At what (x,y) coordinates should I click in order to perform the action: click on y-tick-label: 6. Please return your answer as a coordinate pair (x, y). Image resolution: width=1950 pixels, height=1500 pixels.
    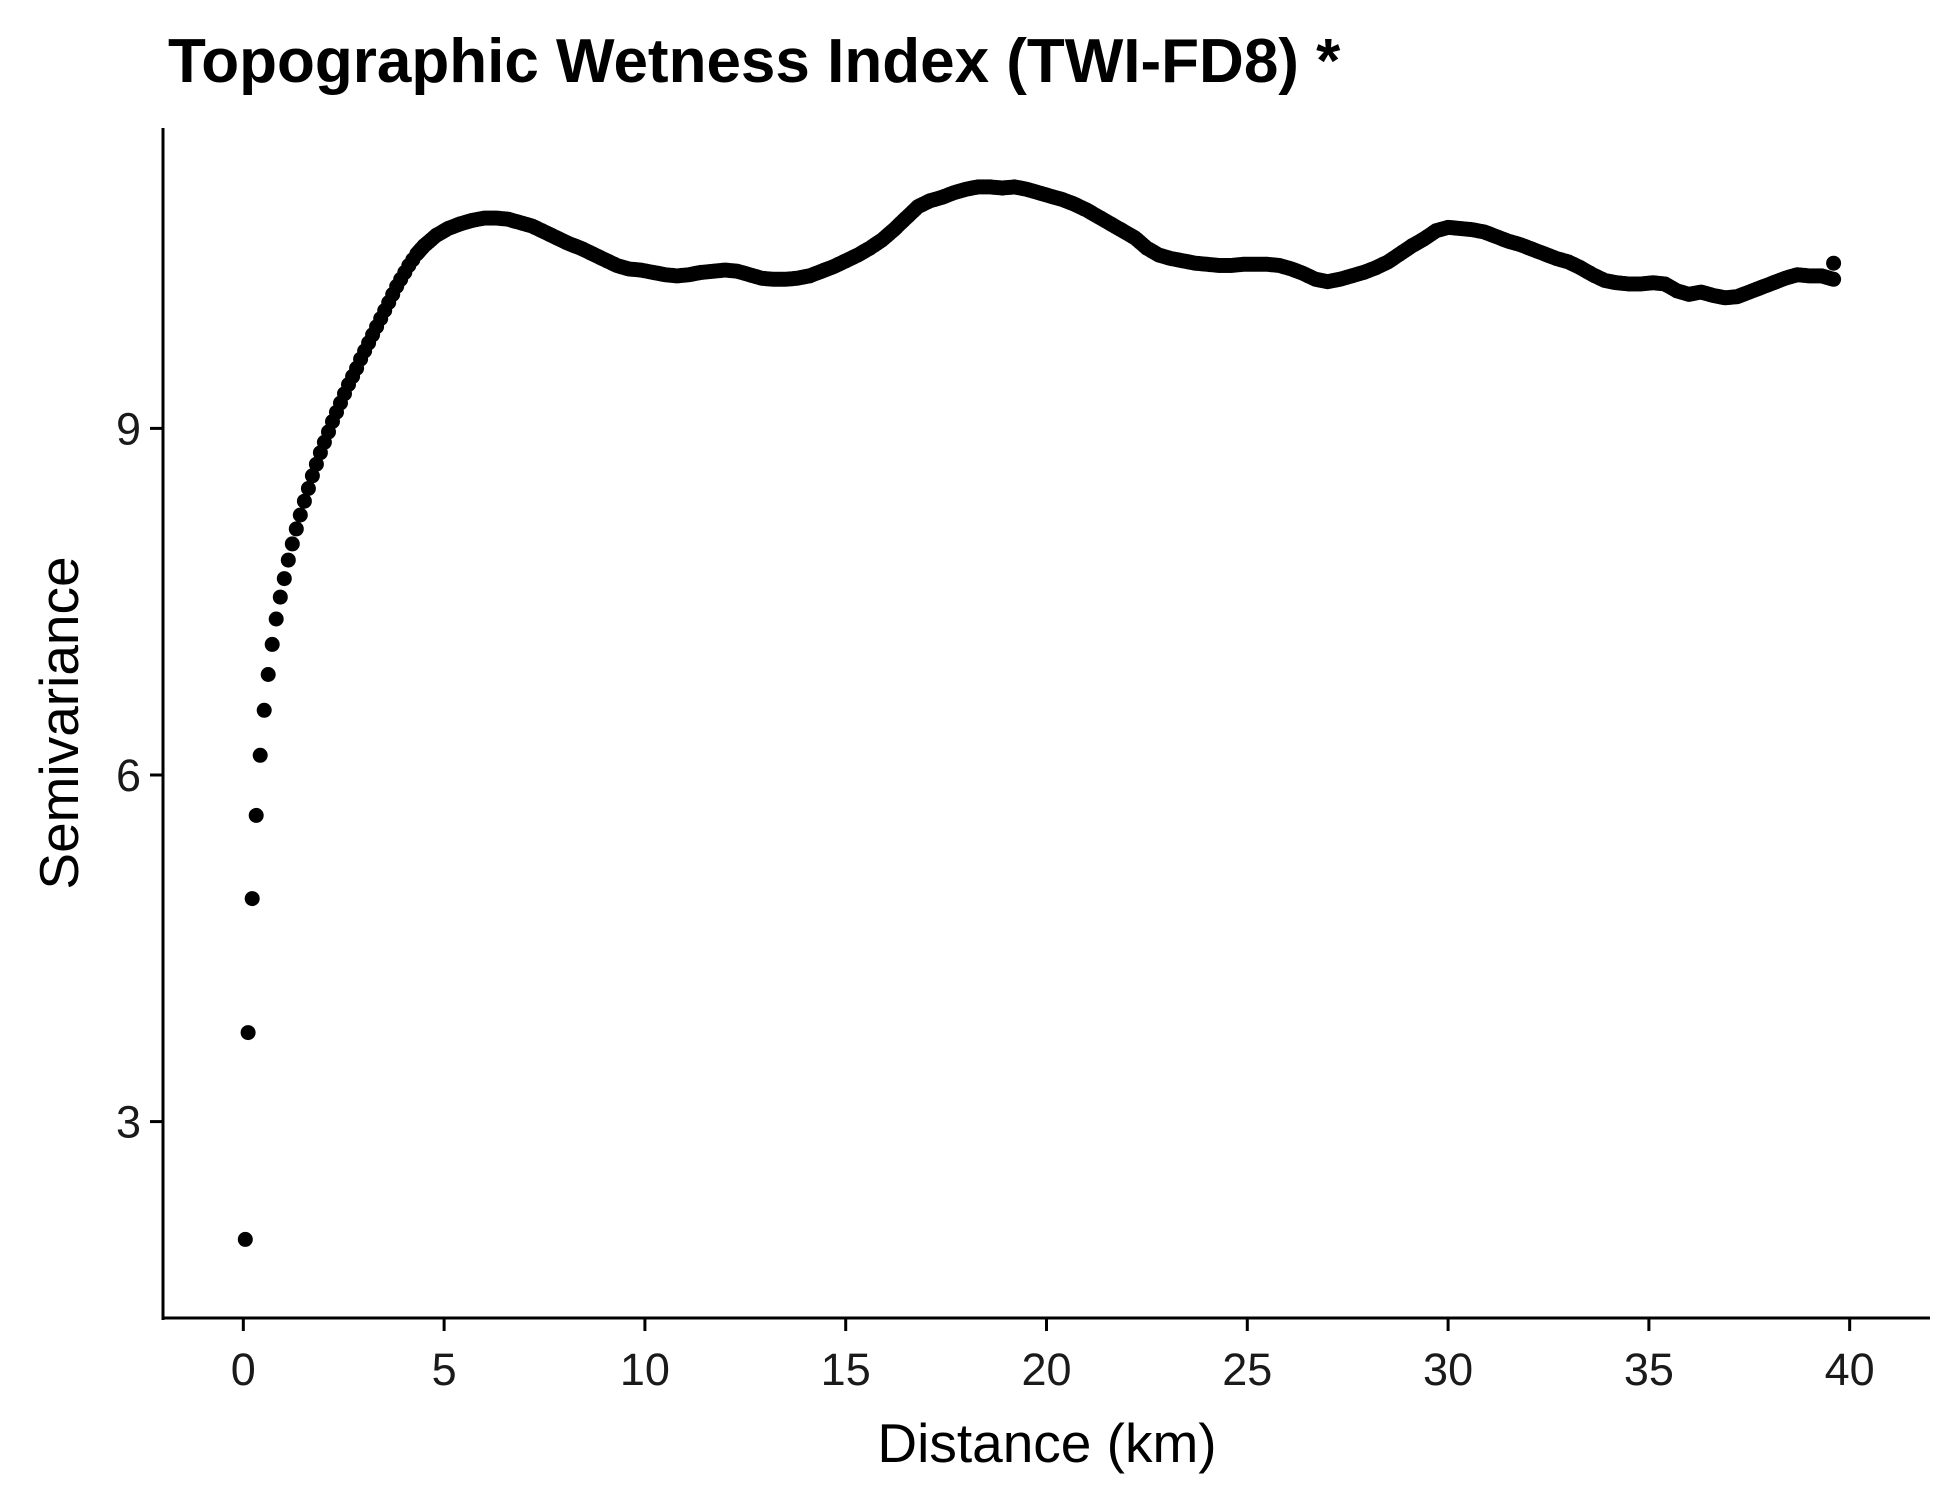
    Looking at the image, I should click on (128, 775).